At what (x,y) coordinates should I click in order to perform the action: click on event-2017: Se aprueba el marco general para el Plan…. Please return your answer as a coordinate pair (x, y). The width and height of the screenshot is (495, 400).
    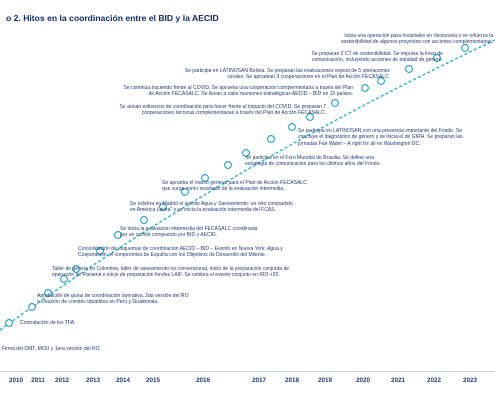
    Looking at the image, I should click on (234, 186).